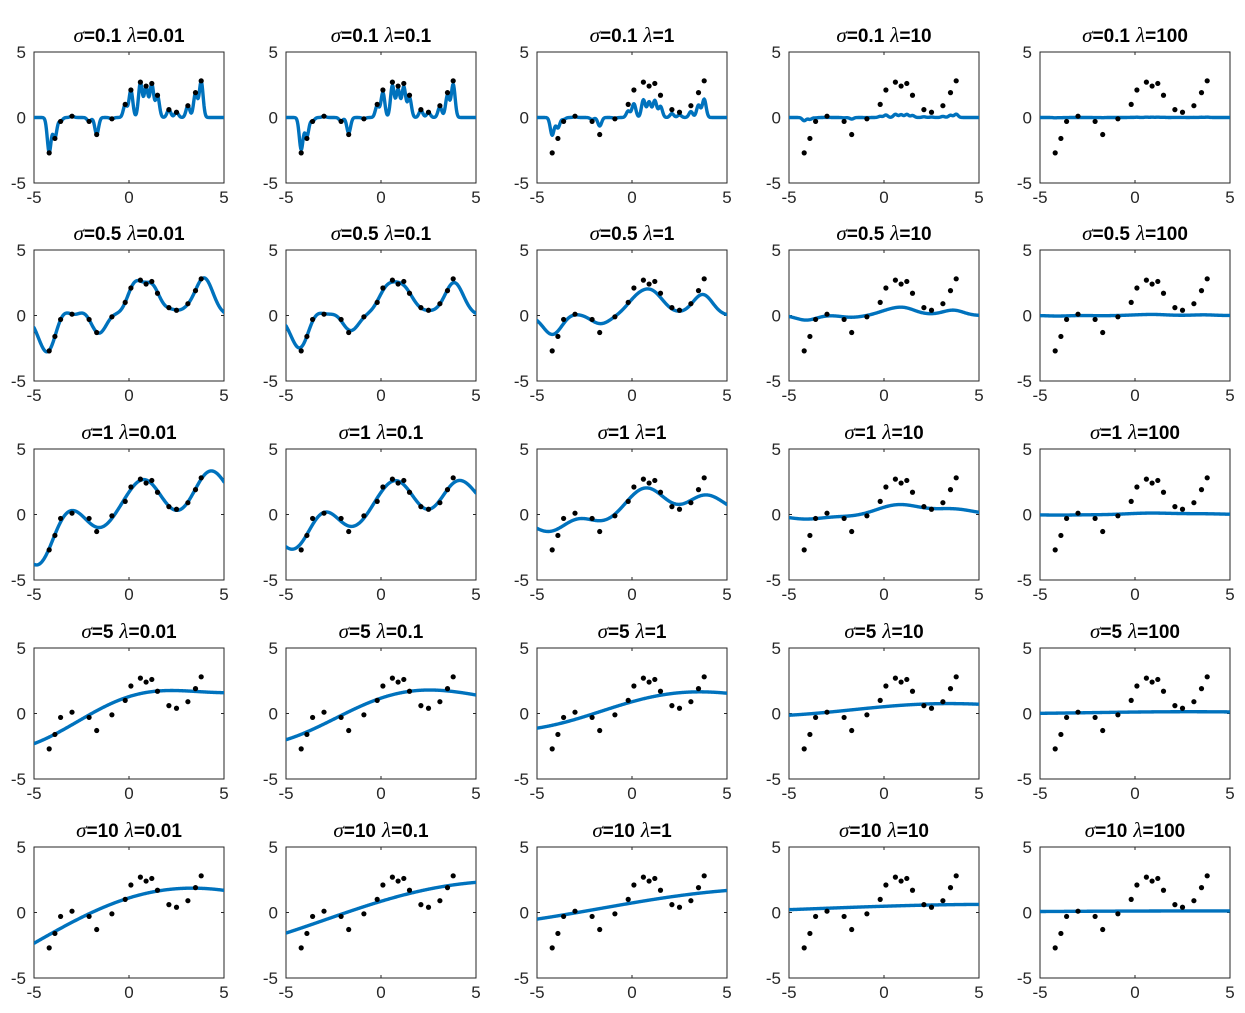  I want to click on x-tick-label: 0, so click(380, 395).